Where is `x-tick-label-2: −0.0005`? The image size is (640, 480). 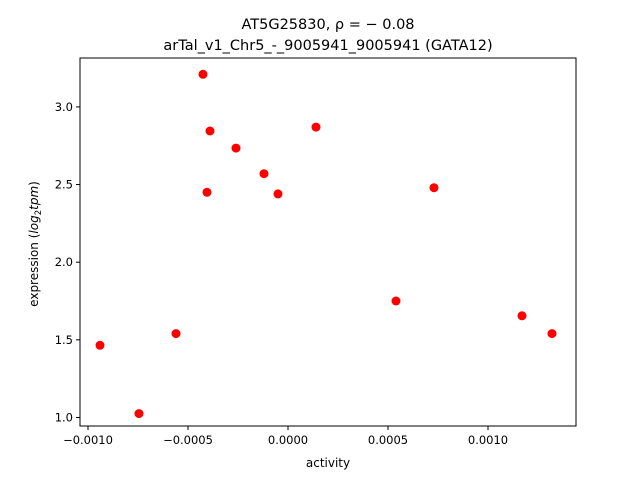 x-tick-label-2: −0.0005 is located at coordinates (188, 440).